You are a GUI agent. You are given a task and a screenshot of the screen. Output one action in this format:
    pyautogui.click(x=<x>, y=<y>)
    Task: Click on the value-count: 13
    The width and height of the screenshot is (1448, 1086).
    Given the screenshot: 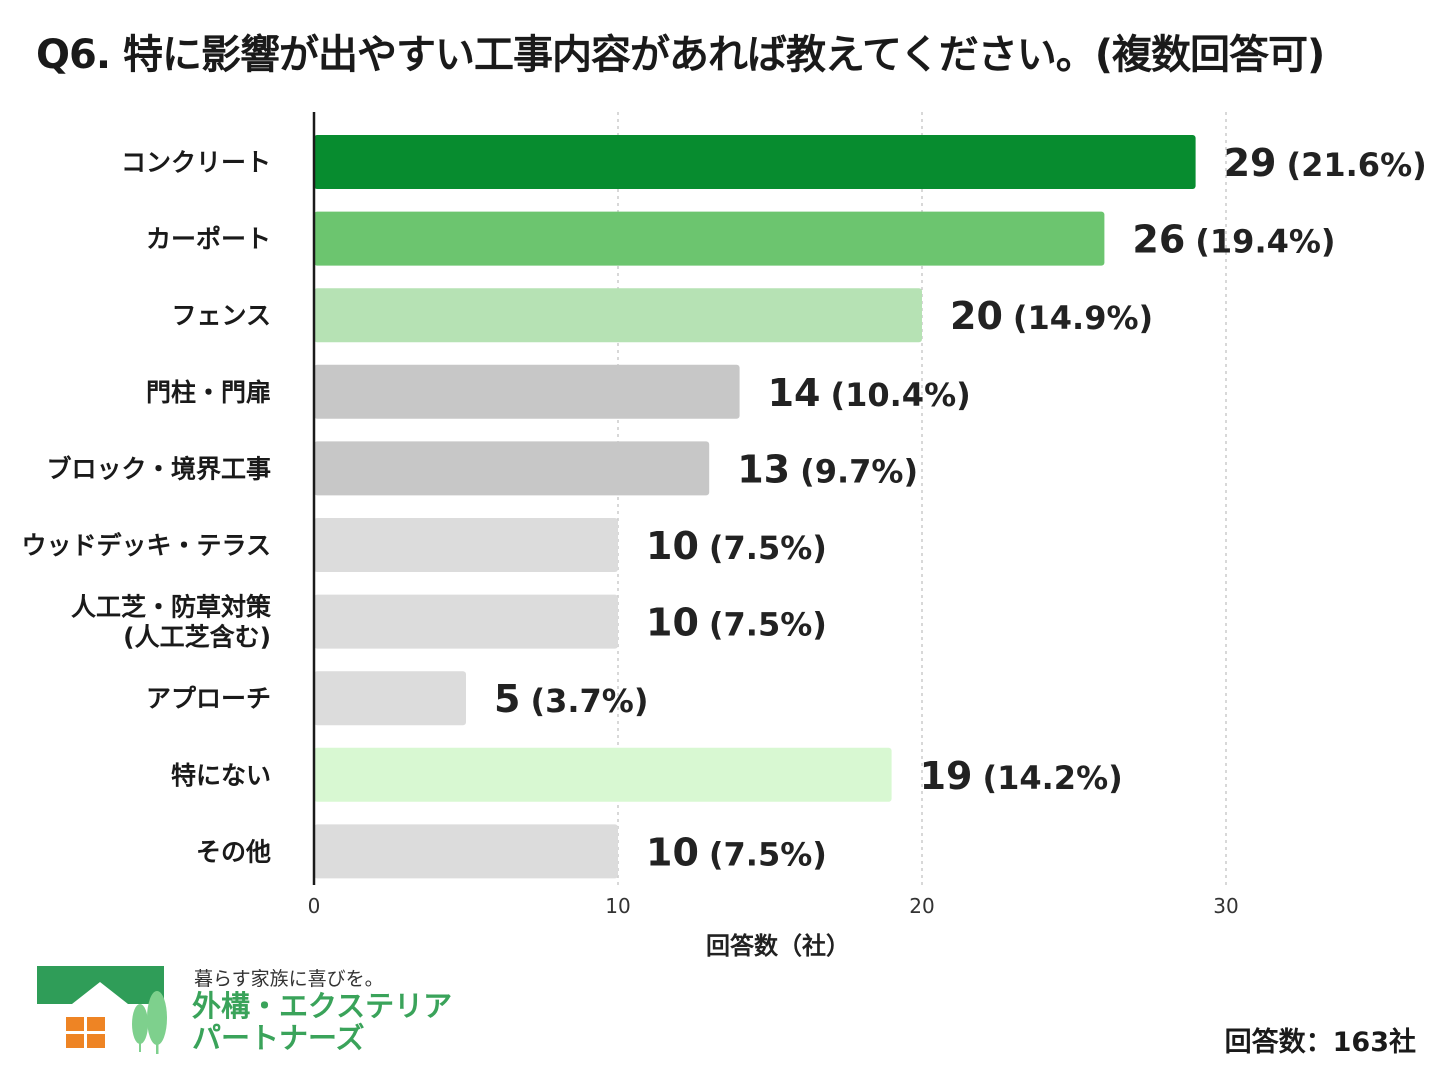 What is the action you would take?
    pyautogui.click(x=763, y=469)
    